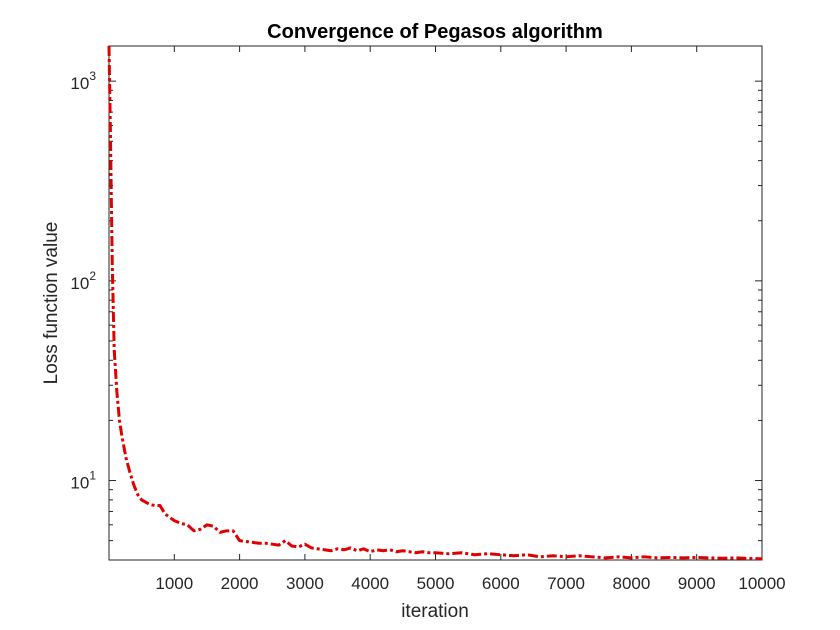 This screenshot has height=630, width=840. I want to click on x-tick-label: 4000, so click(370, 583).